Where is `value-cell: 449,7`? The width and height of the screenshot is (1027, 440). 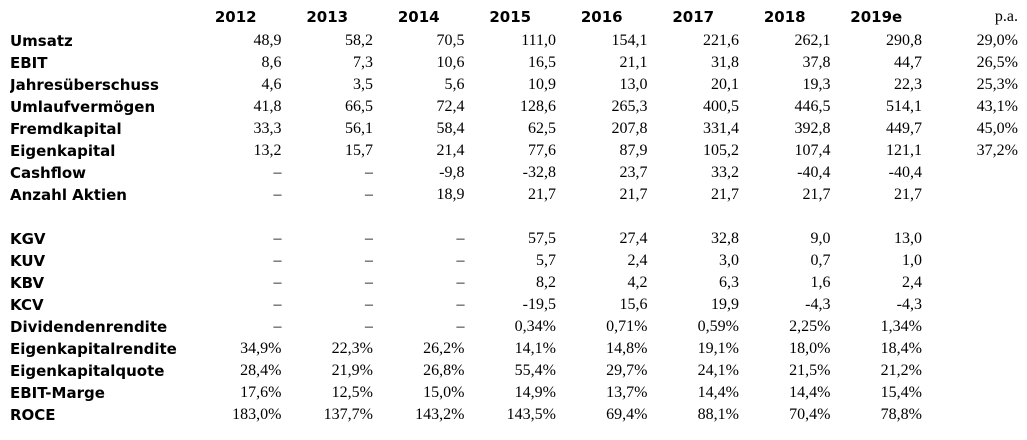 value-cell: 449,7 is located at coordinates (904, 128).